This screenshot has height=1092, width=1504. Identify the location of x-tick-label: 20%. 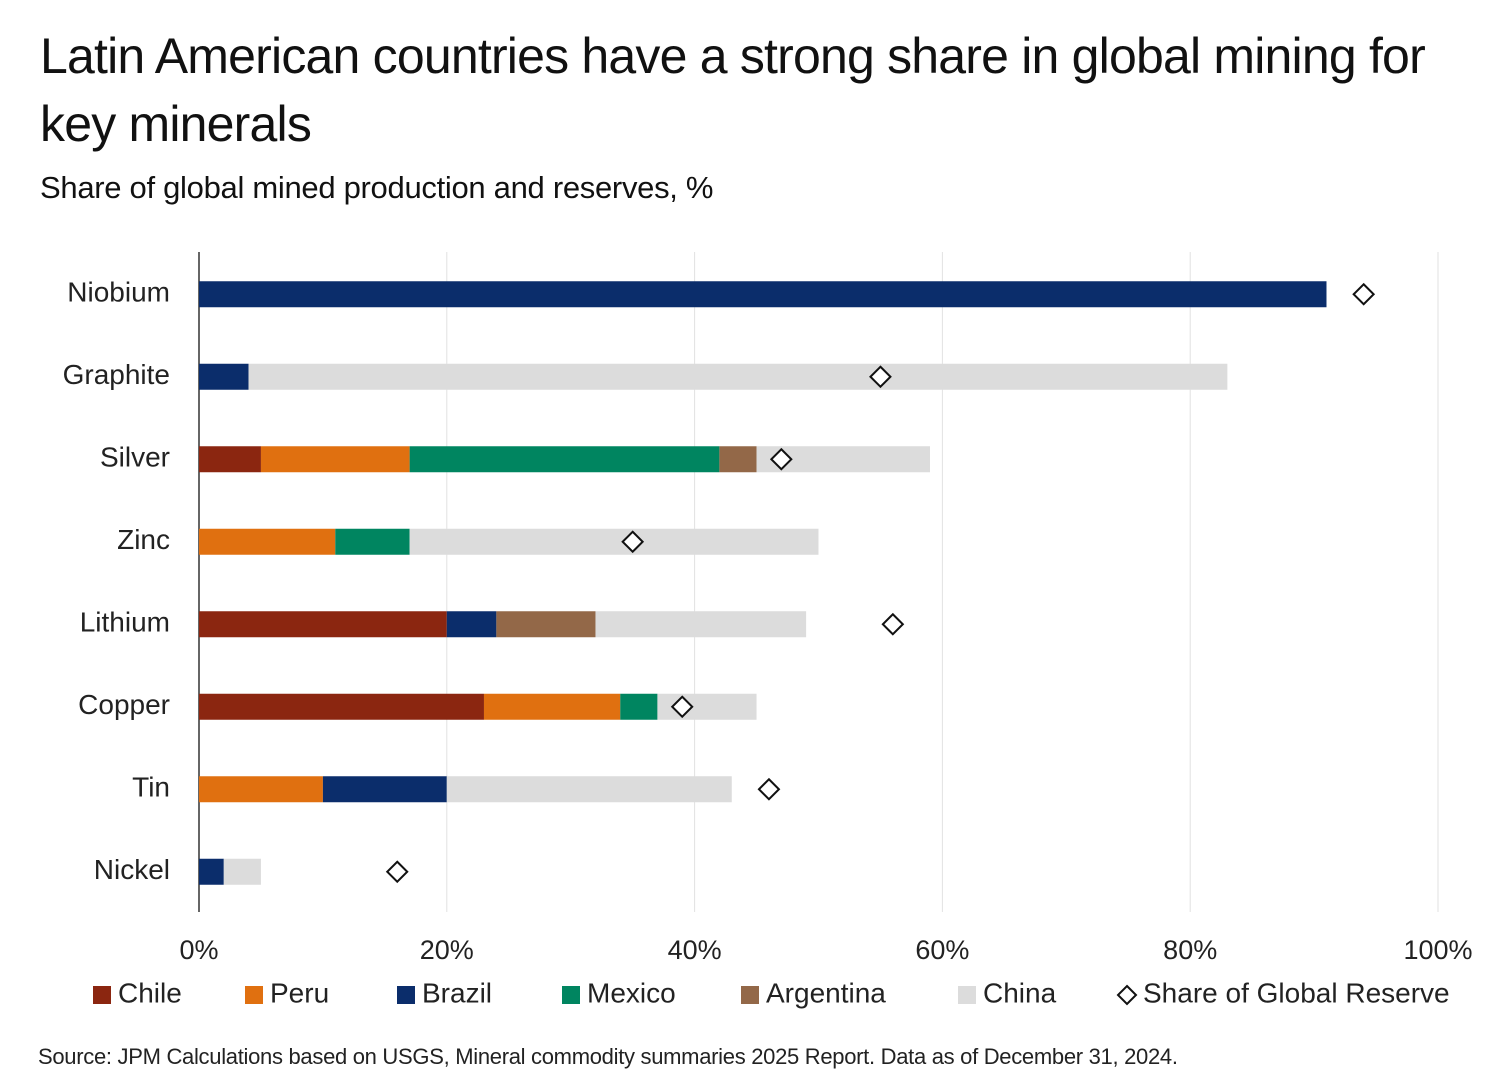
(447, 950).